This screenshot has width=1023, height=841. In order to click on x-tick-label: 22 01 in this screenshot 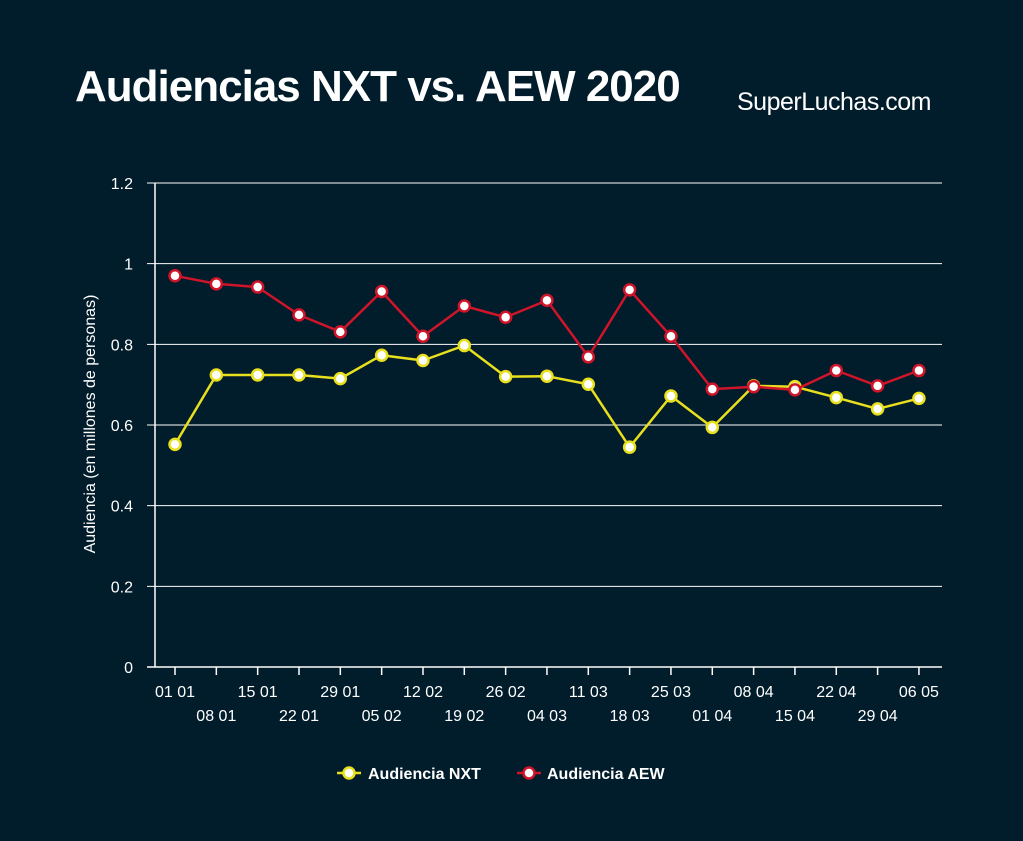, I will do `click(299, 716)`.